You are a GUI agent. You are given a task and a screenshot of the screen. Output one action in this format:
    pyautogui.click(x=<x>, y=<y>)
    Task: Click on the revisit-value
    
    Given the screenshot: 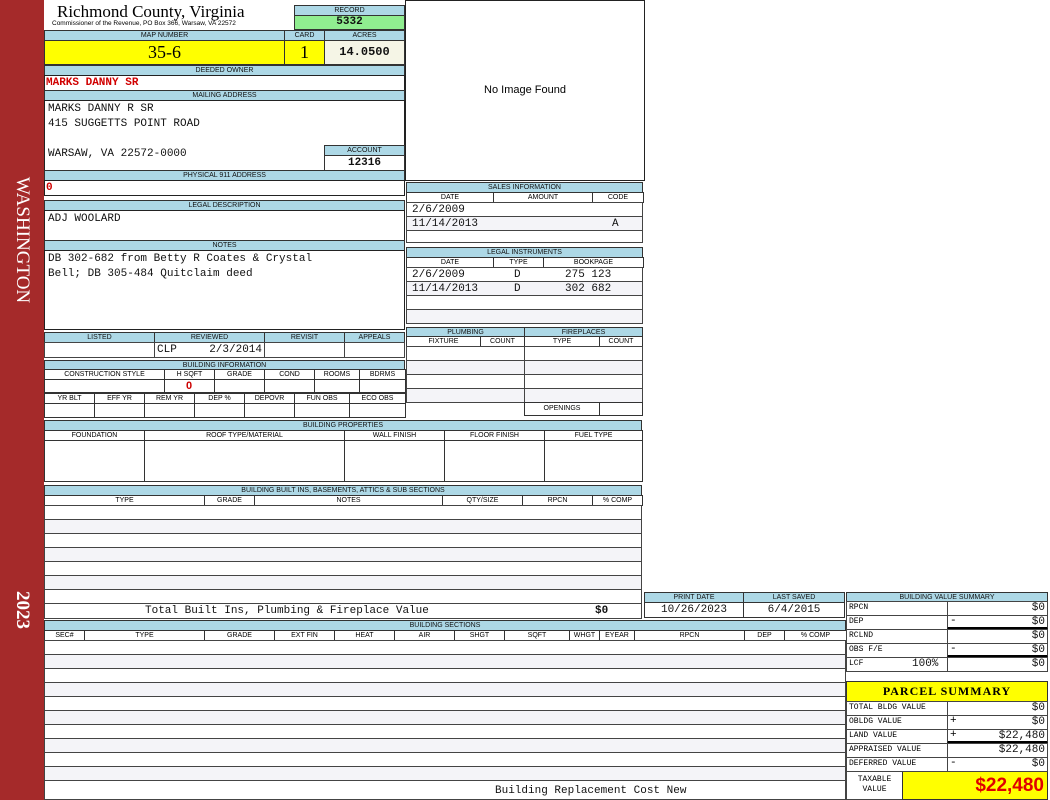 What is the action you would take?
    pyautogui.click(x=304, y=350)
    